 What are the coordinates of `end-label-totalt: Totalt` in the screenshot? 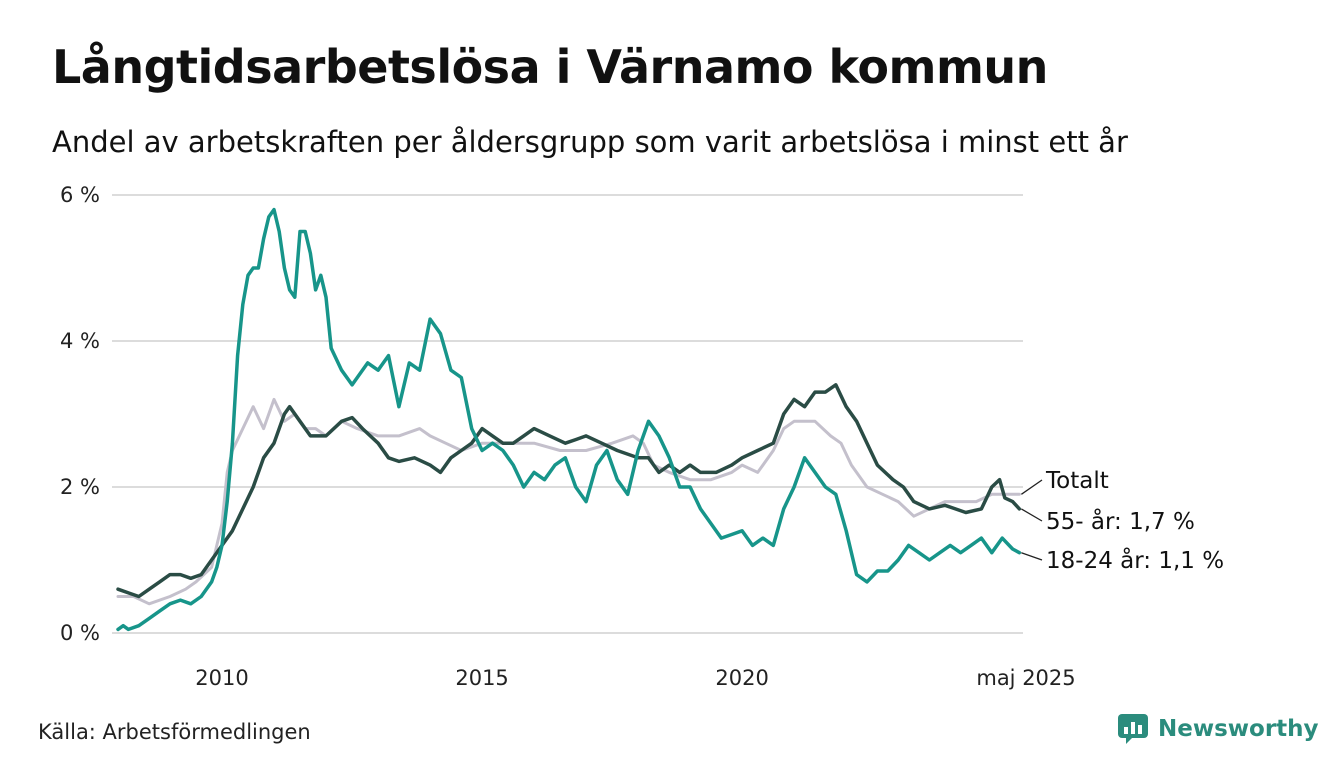 It's located at (1077, 481).